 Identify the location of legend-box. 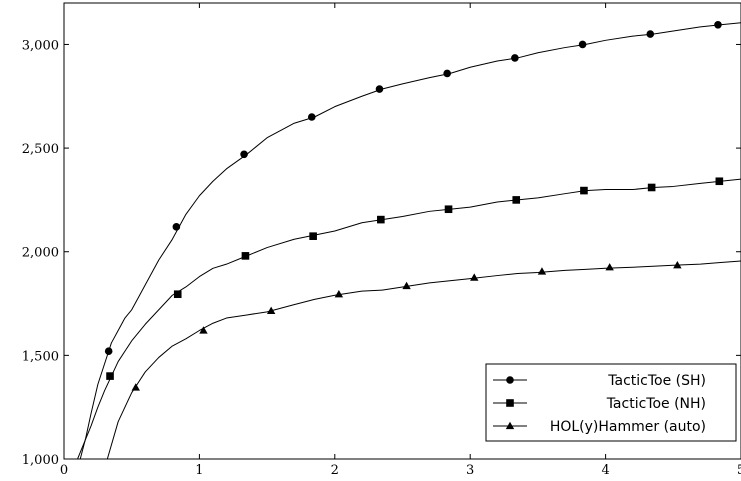
(611, 402).